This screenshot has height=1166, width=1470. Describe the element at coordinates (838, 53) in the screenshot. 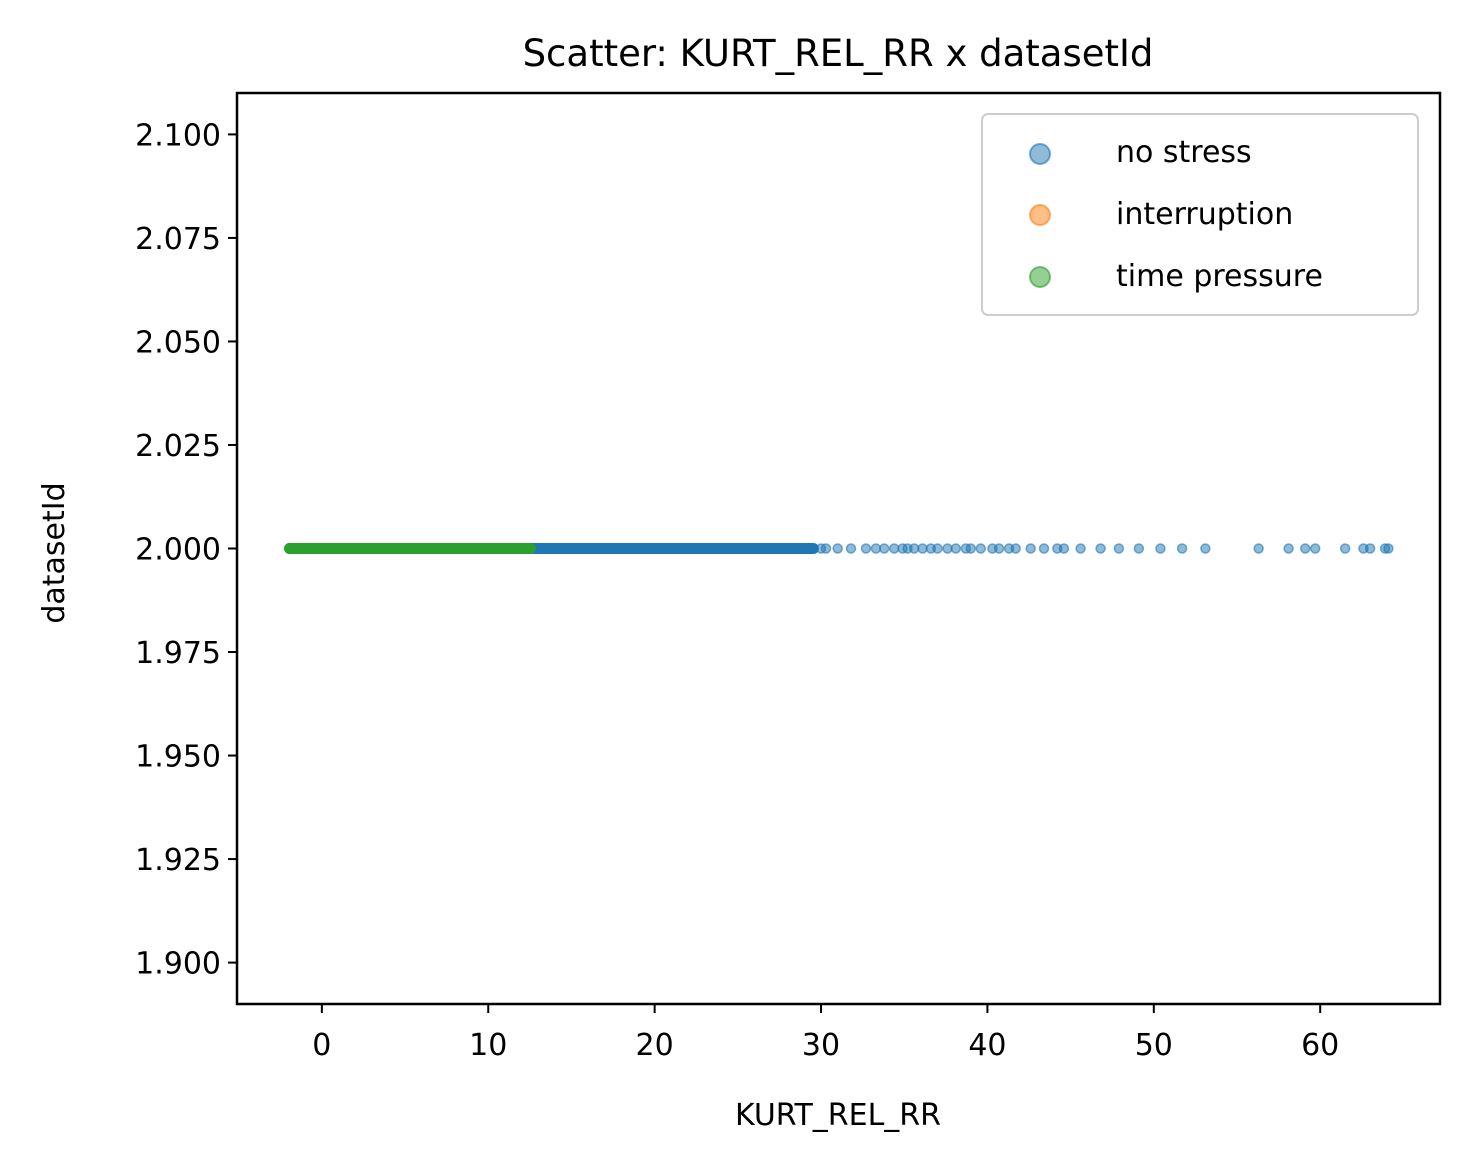

I see `chart-title: Scatter: KURT_REL_RR x datasetId` at that location.